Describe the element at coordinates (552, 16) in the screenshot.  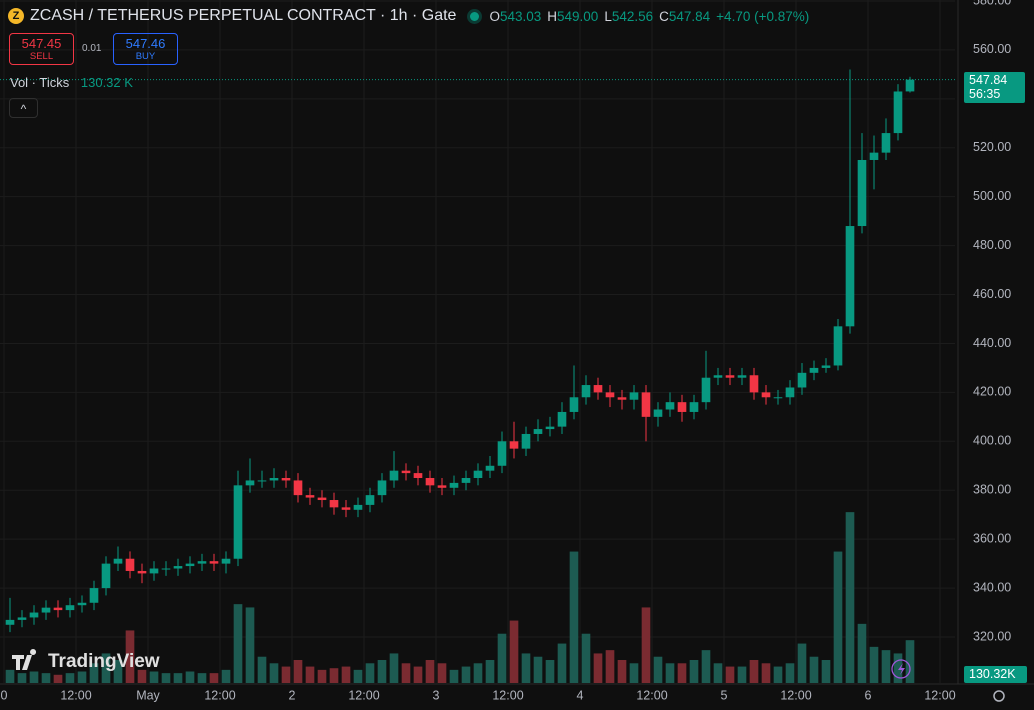
I see `ohlc-label: H` at that location.